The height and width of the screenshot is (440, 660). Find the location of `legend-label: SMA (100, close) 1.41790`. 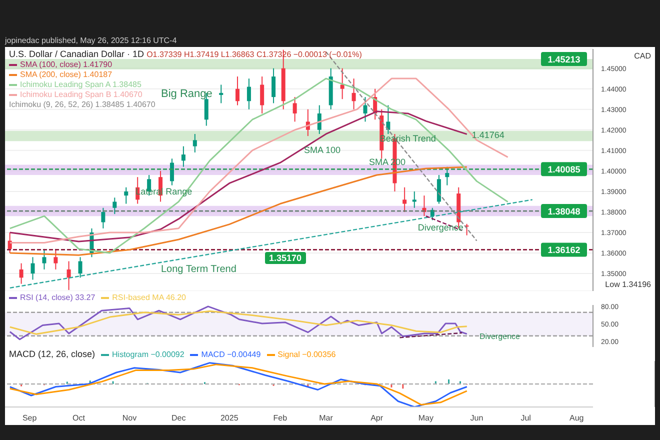

legend-label: SMA (100, close) 1.41790 is located at coordinates (66, 65).